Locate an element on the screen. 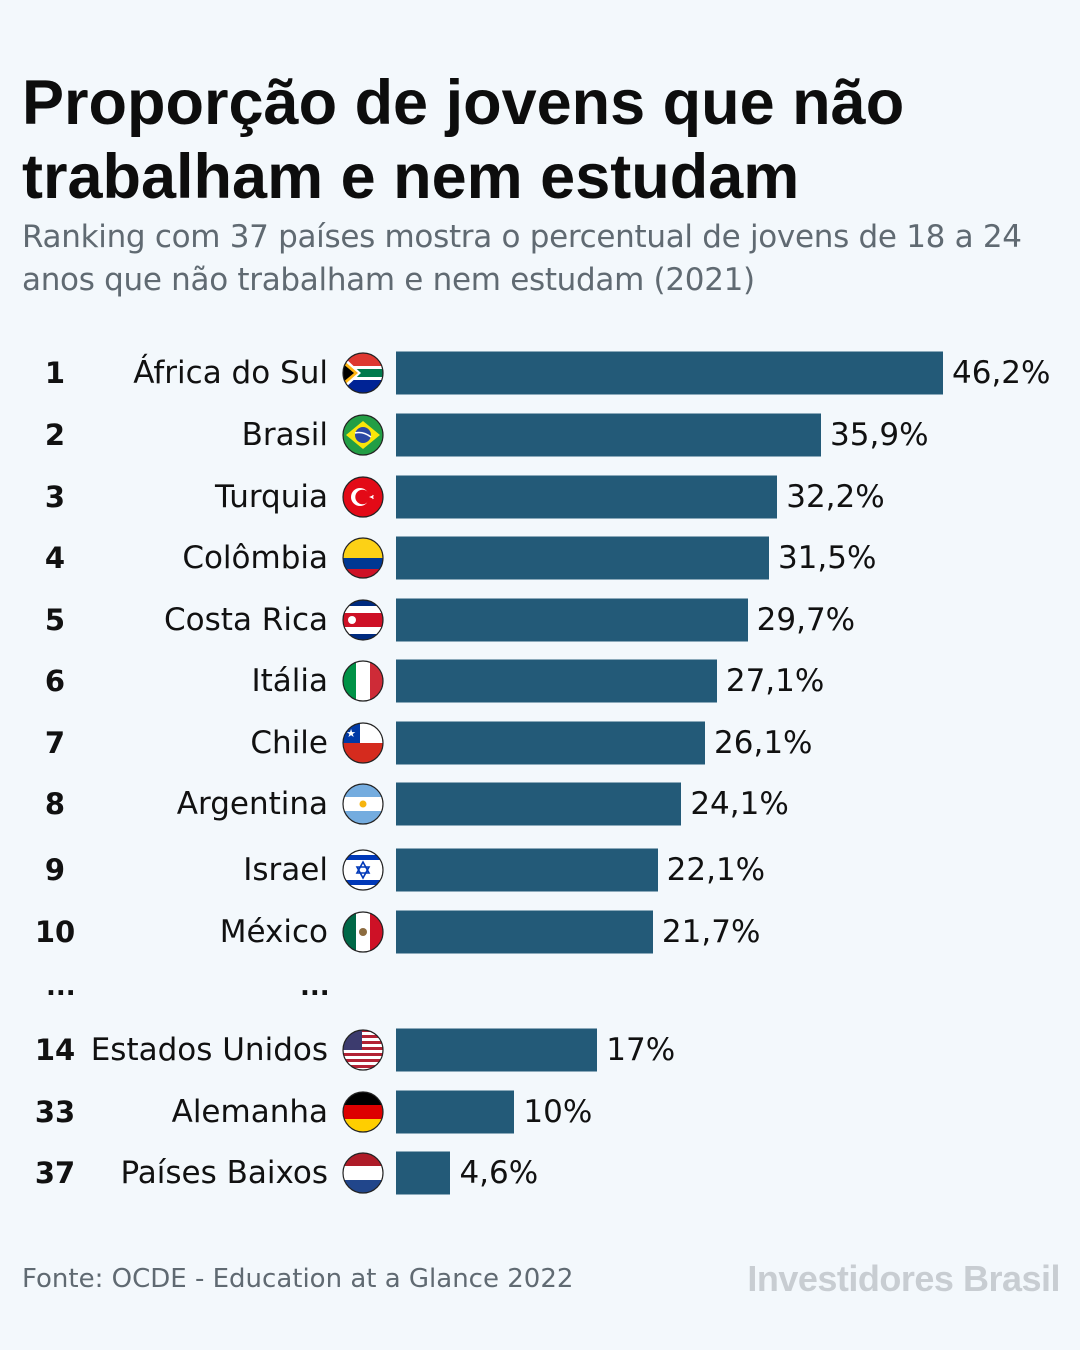 This screenshot has height=1350, width=1080. country-label: Alemanha is located at coordinates (249, 1112).